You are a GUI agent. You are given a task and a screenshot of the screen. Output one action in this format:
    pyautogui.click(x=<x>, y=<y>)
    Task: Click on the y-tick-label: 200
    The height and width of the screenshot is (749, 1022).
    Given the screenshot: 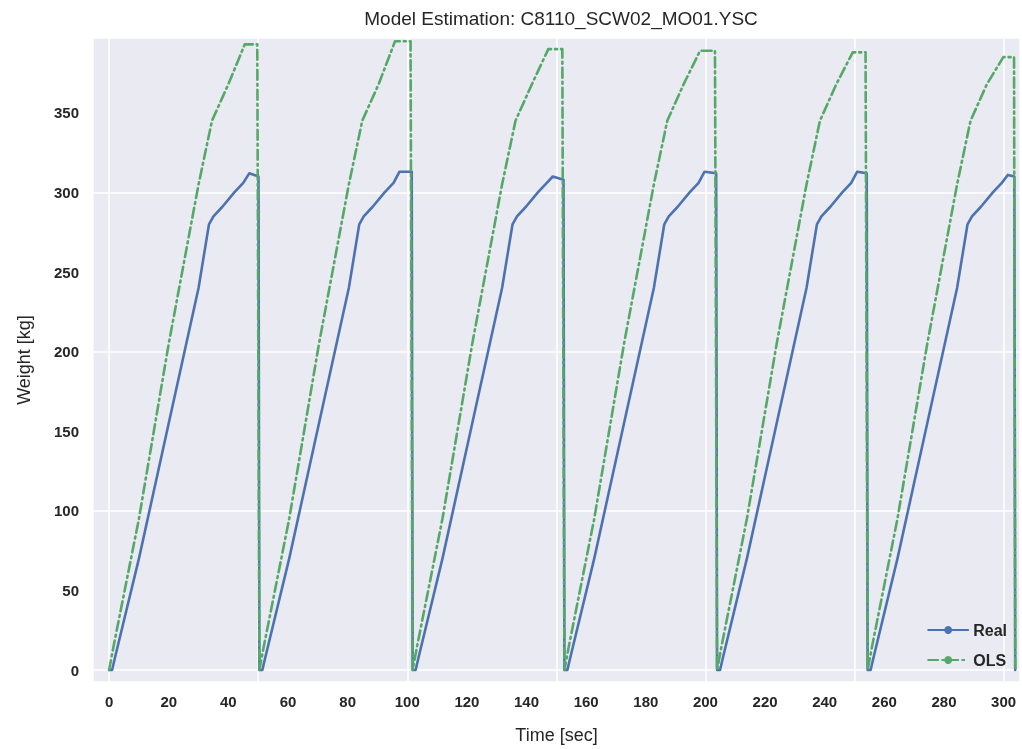 What is the action you would take?
    pyautogui.click(x=66, y=352)
    